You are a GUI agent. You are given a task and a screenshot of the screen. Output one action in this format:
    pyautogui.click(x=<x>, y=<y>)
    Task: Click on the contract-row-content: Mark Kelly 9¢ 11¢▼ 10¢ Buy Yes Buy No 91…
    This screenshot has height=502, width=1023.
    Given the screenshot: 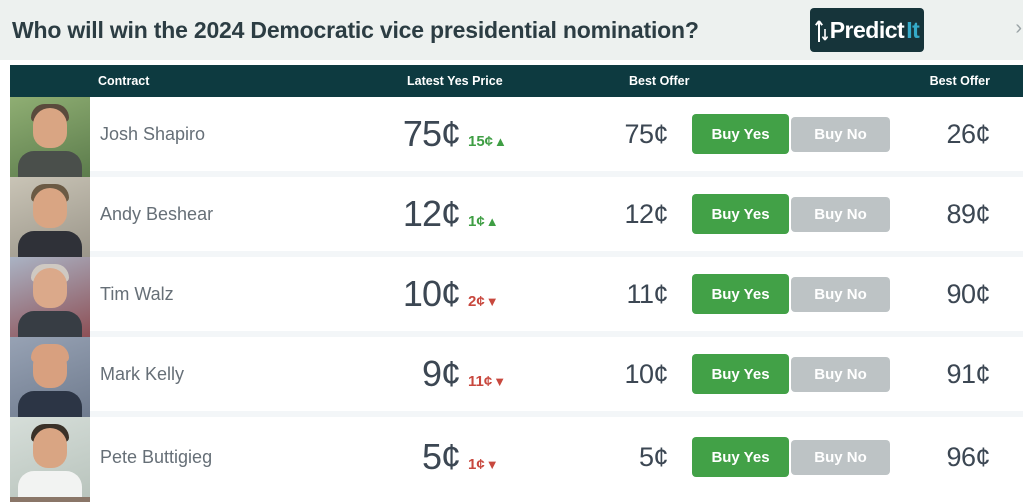 What is the action you would take?
    pyautogui.click(x=556, y=377)
    